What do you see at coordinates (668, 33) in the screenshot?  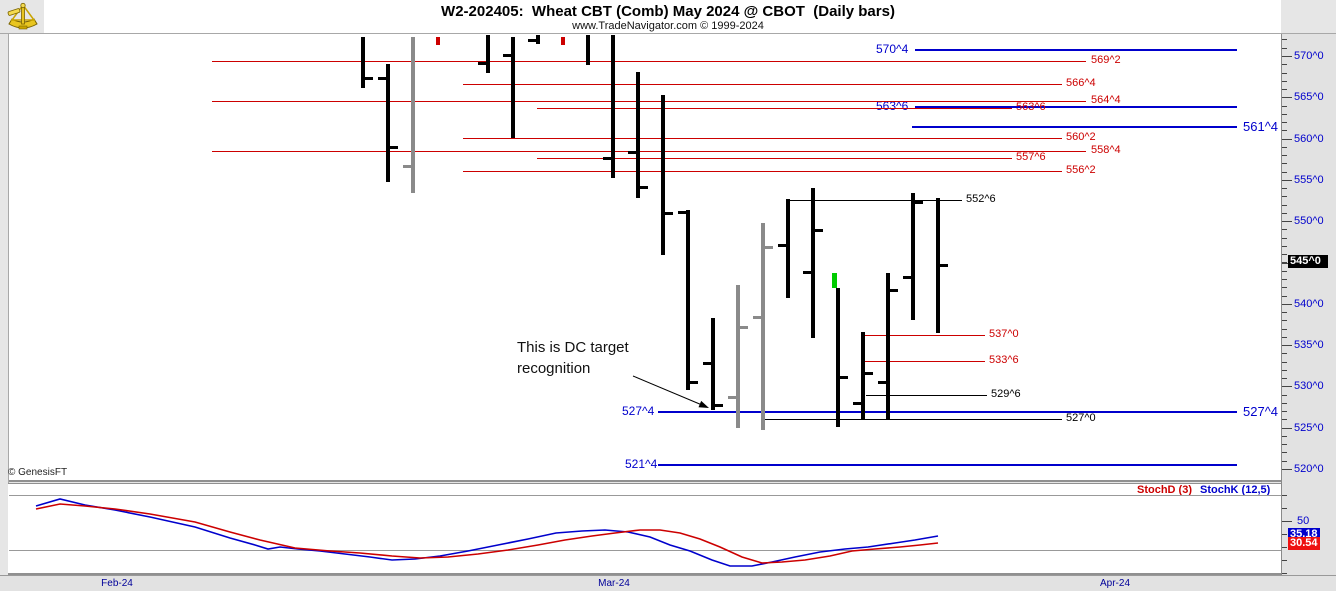 I see `title-divider` at bounding box center [668, 33].